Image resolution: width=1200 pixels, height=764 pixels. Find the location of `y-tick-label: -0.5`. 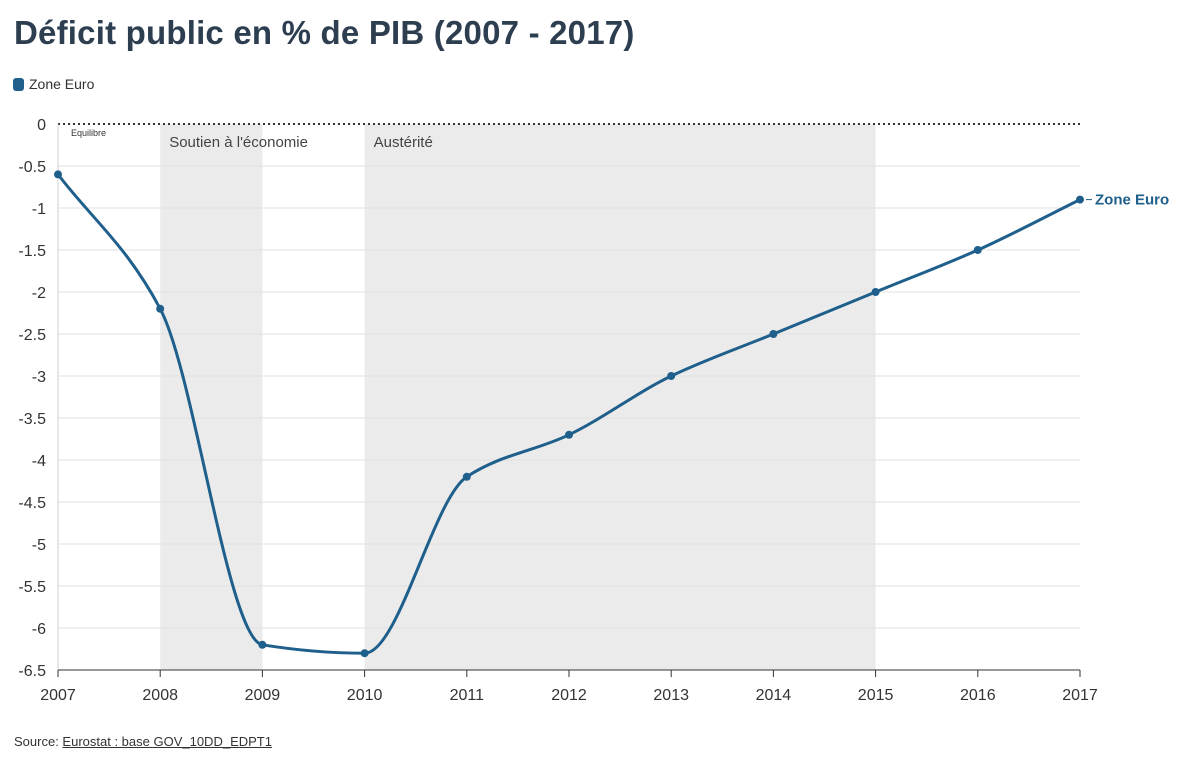

y-tick-label: -0.5 is located at coordinates (32, 167).